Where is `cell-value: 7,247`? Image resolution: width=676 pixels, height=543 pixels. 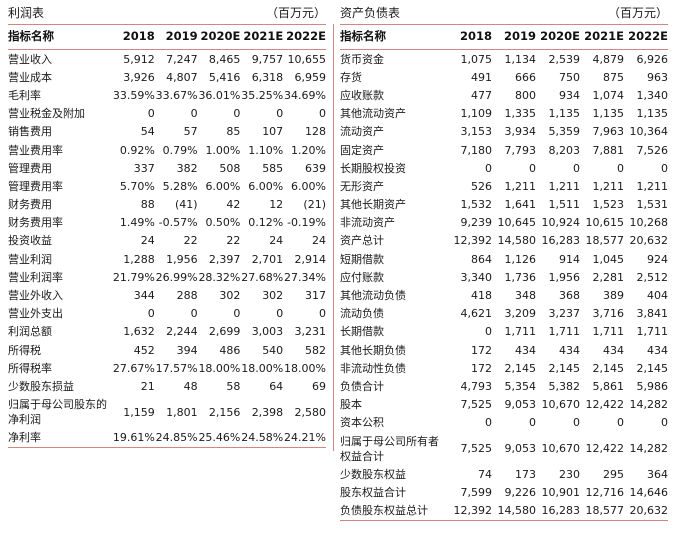 cell-value: 7,247 is located at coordinates (182, 59).